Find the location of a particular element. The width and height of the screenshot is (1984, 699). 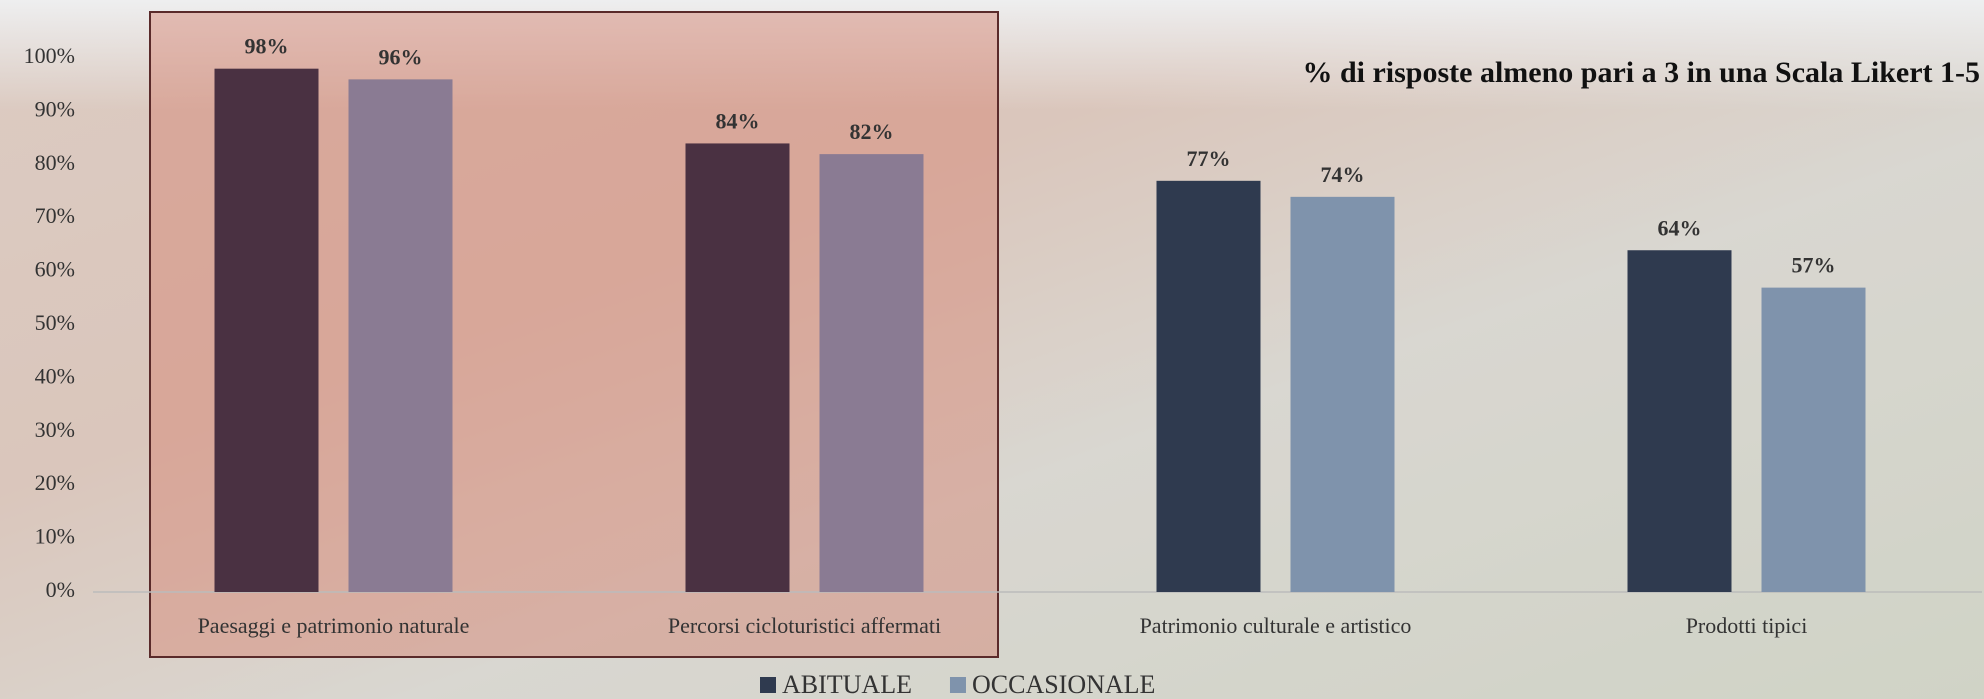

y-tick-label: 40% is located at coordinates (55, 375).